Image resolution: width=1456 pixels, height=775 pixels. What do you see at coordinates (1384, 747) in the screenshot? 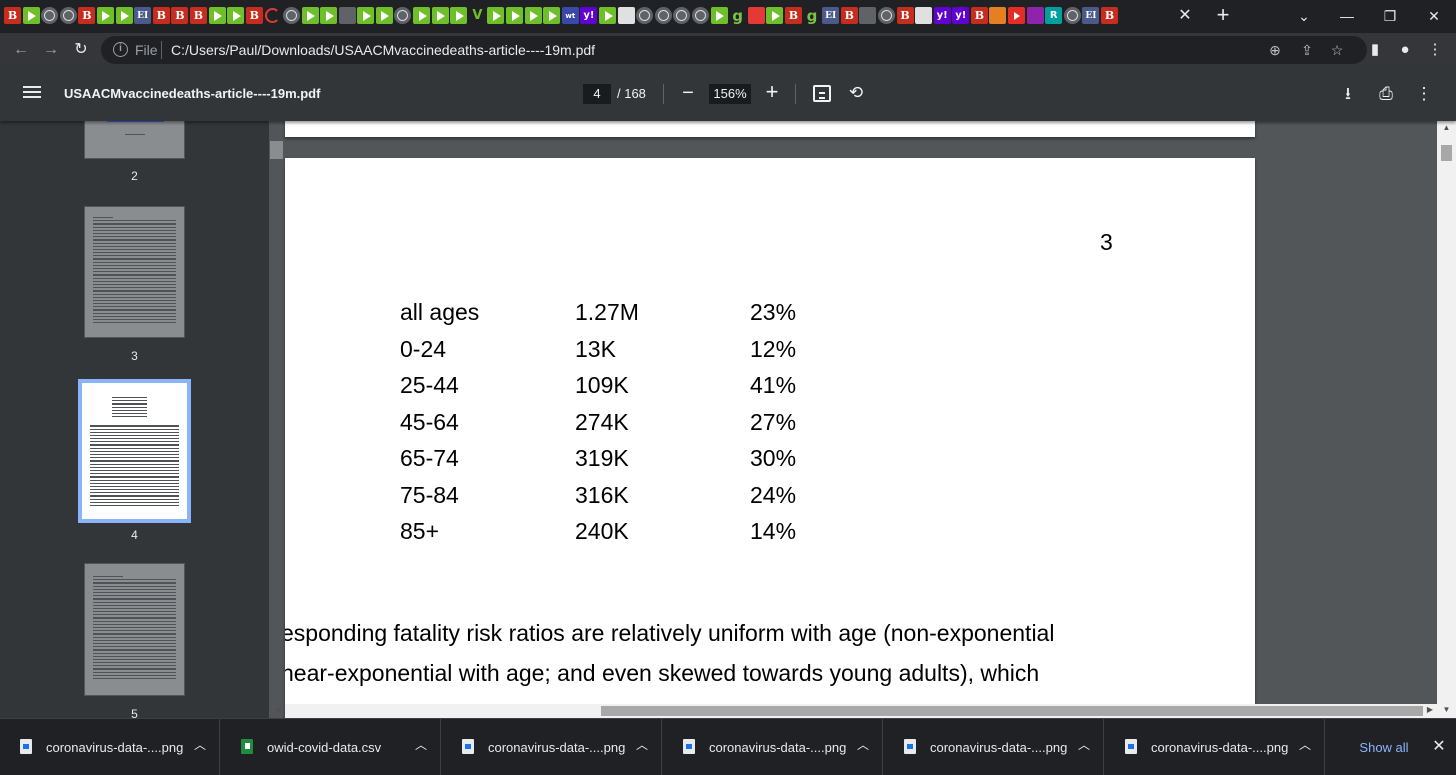
I see `show-all-downloads-button: Show all` at bounding box center [1384, 747].